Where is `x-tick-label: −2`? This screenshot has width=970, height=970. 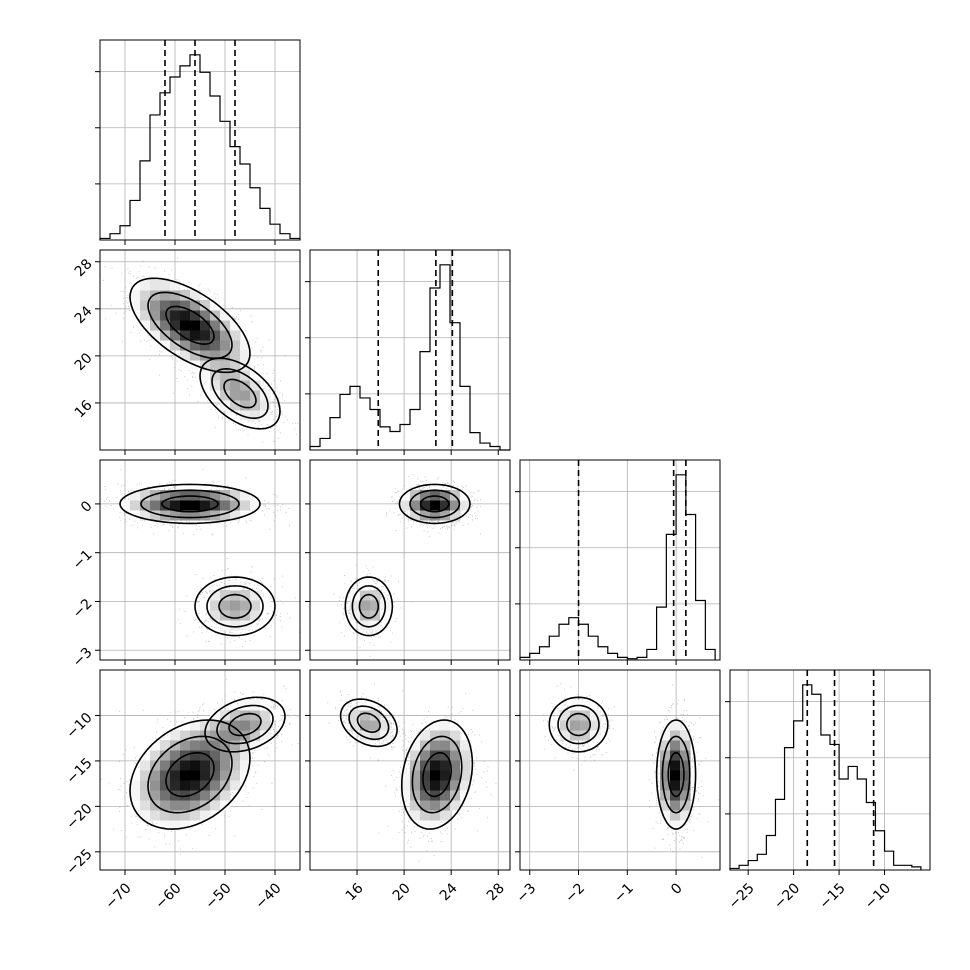 x-tick-label: −2 is located at coordinates (575, 893).